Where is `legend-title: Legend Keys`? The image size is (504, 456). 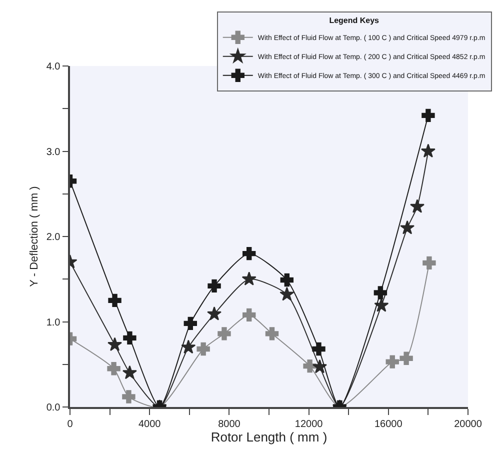
legend-title: Legend Keys is located at coordinates (354, 20).